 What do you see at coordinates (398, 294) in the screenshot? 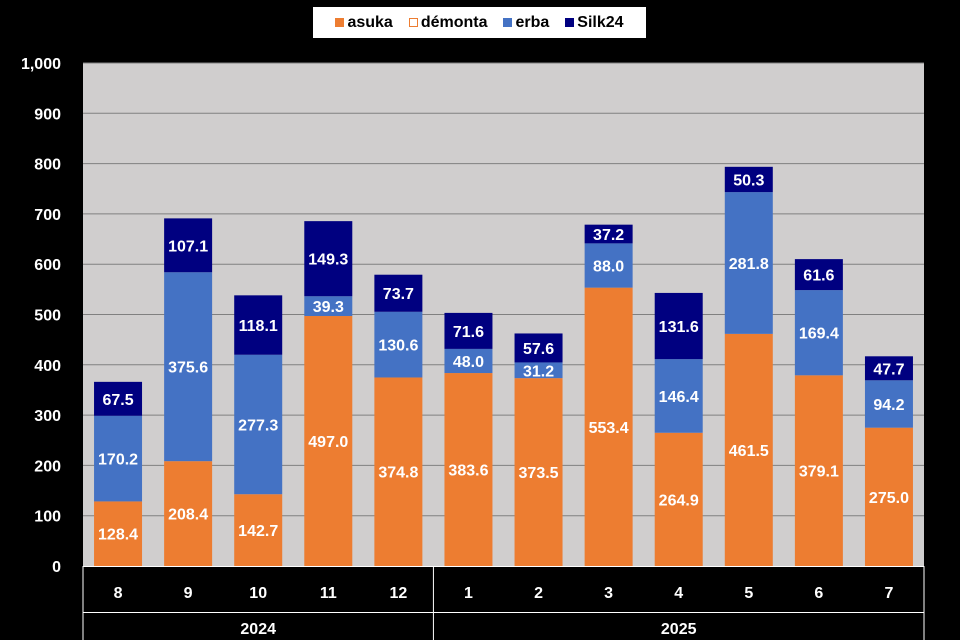
I see `data-label-silk24: 73.7` at bounding box center [398, 294].